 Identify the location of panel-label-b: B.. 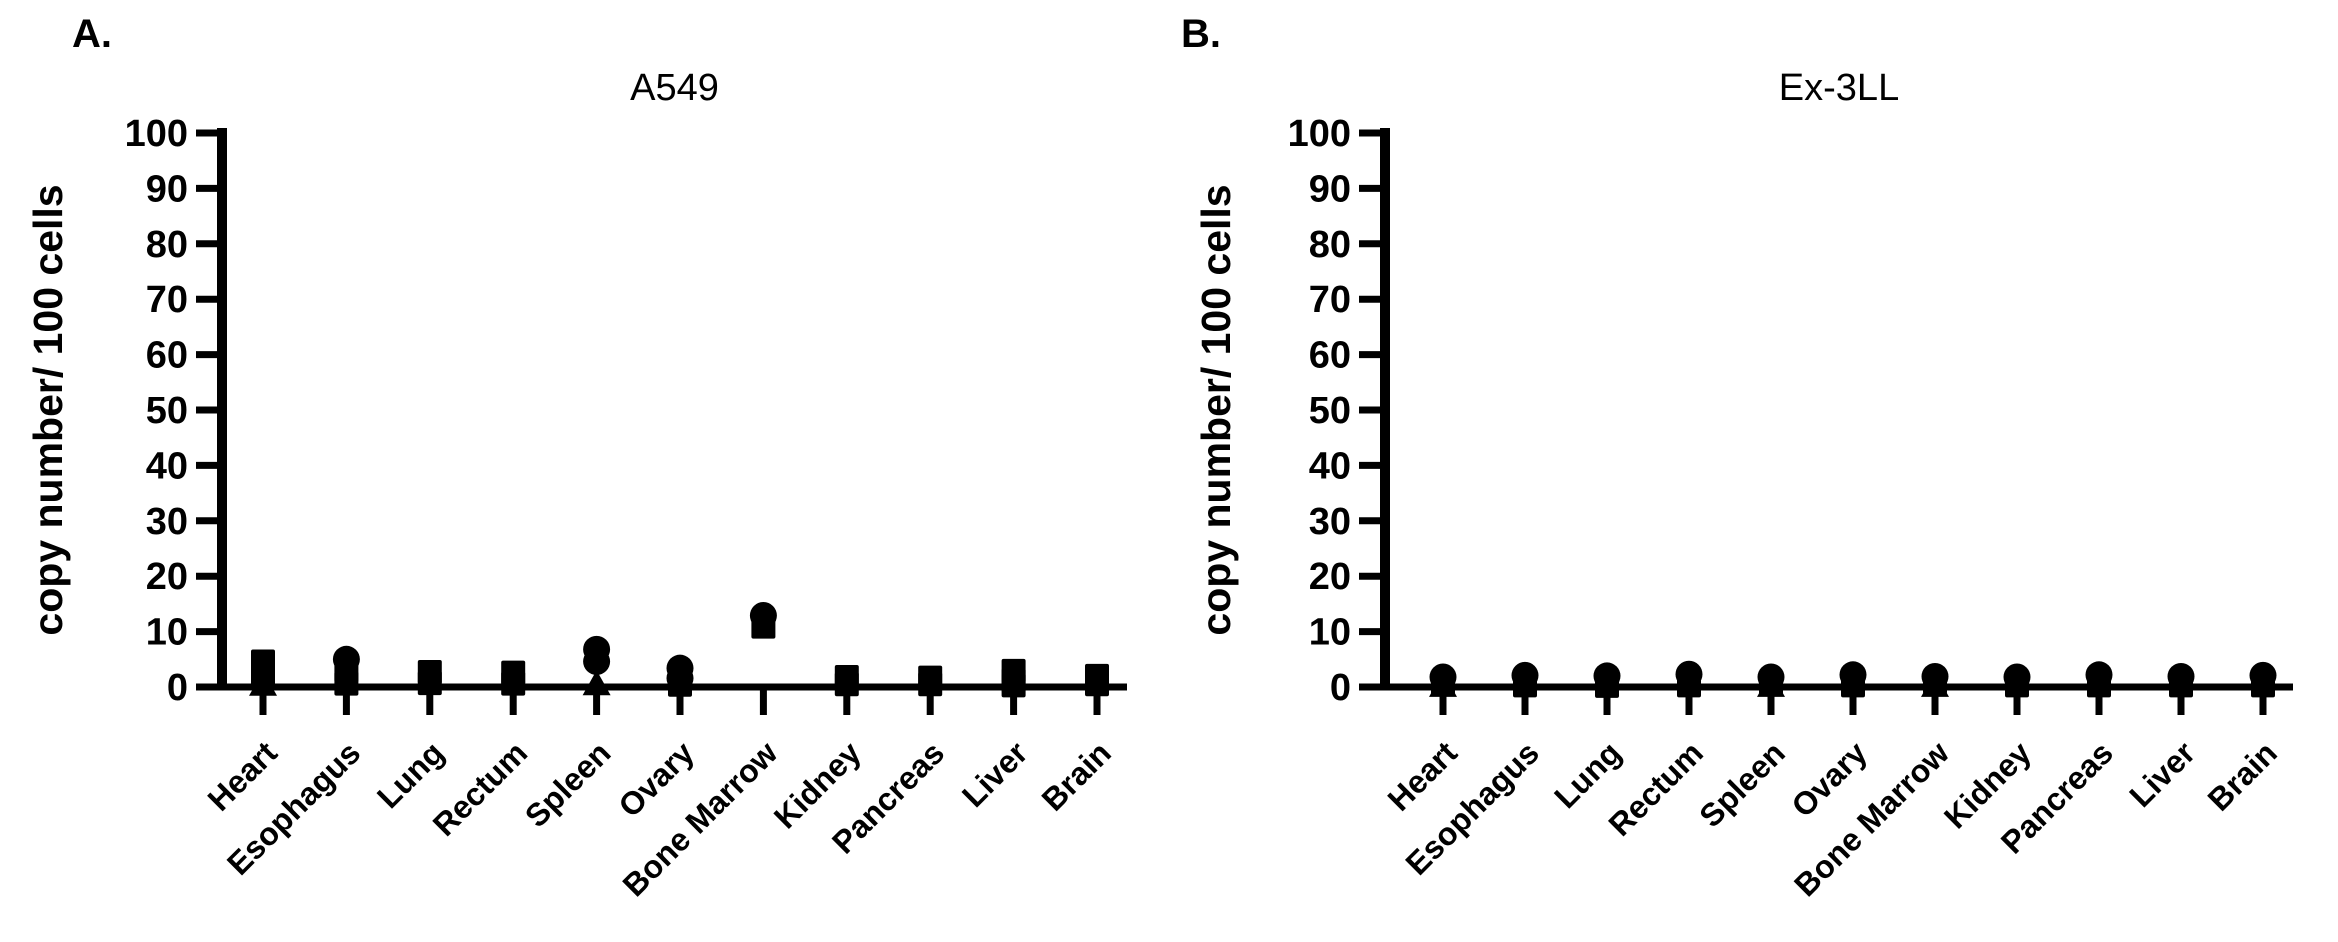
(1201, 34).